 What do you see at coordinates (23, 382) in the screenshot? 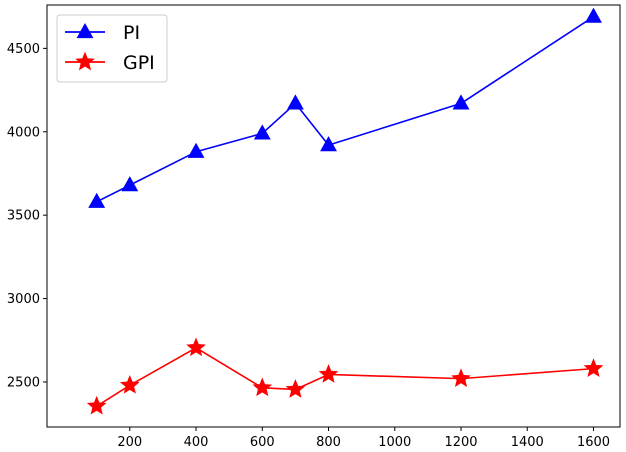
I see `y-tick-label: 2500` at bounding box center [23, 382].